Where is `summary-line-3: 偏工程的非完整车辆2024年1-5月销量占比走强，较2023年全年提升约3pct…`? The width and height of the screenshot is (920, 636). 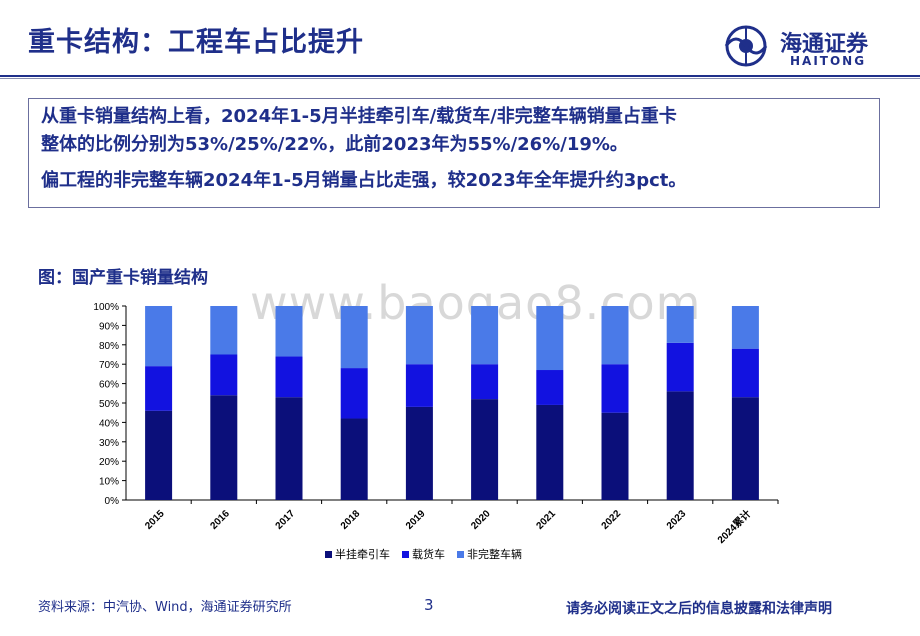 summary-line-3: 偏工程的非完整车辆2024年1-5月销量占比走强，较2023年全年提升约3pct… is located at coordinates (364, 180).